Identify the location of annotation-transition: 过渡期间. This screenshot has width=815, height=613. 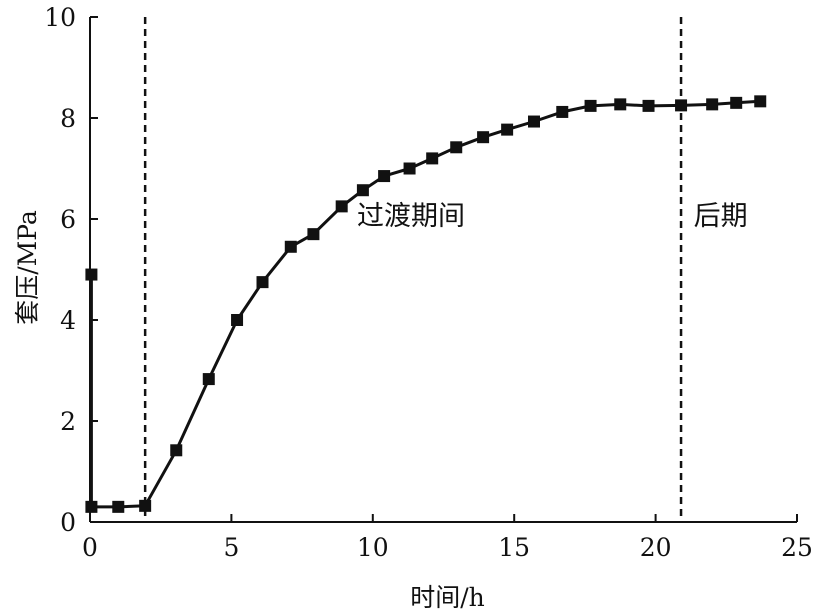
(411, 216).